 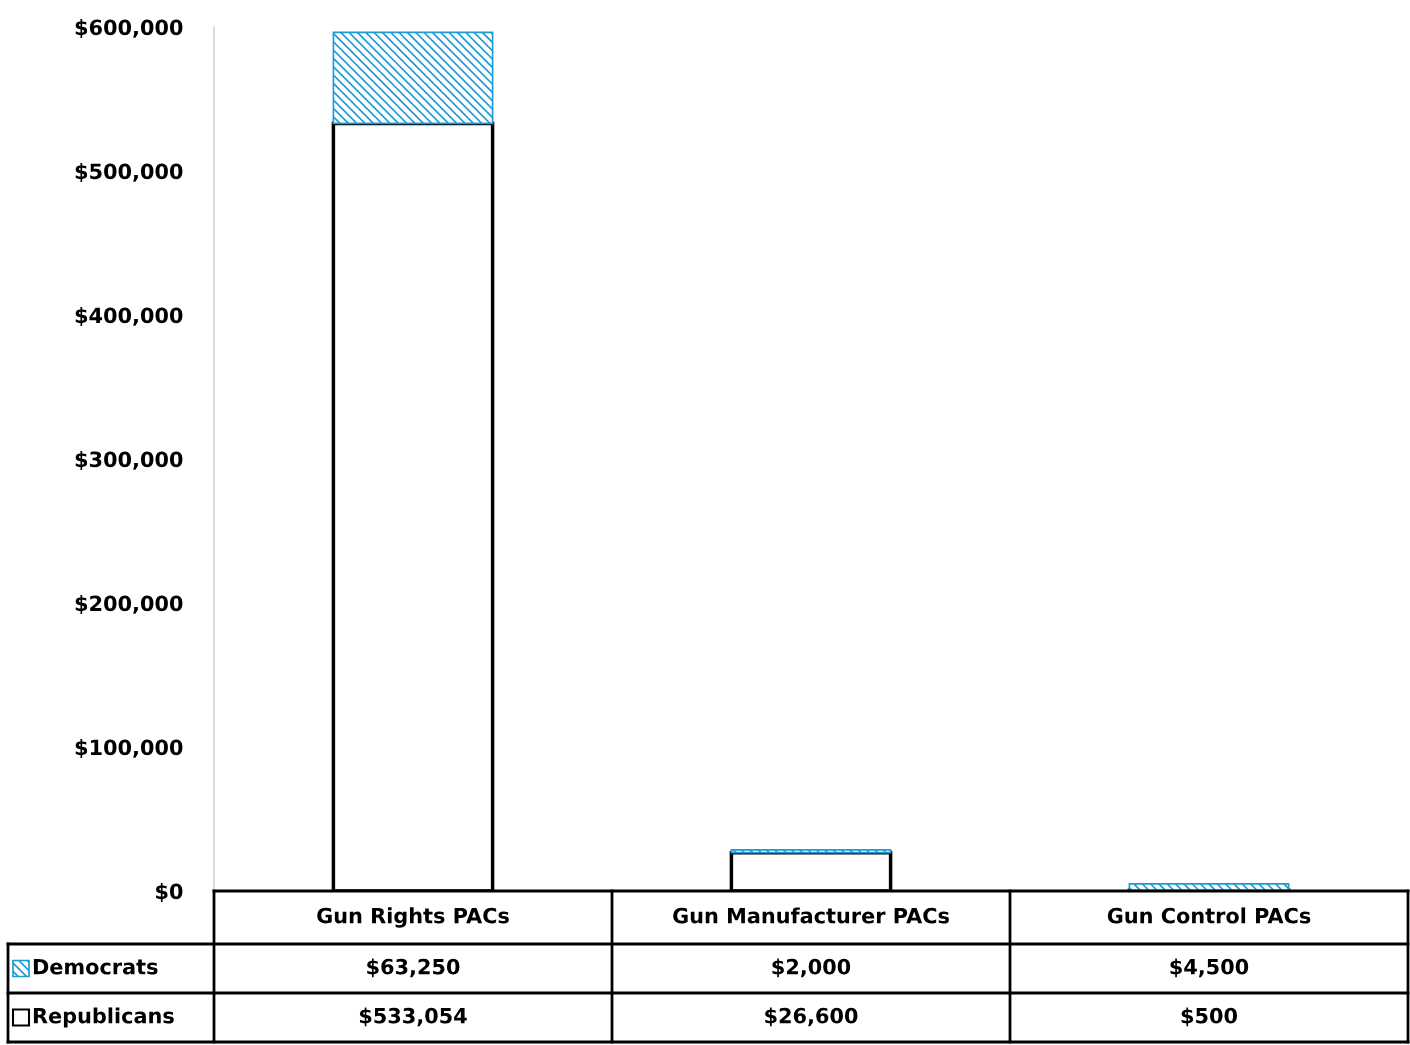 What do you see at coordinates (1209, 1017) in the screenshot?
I see `data-label: $500` at bounding box center [1209, 1017].